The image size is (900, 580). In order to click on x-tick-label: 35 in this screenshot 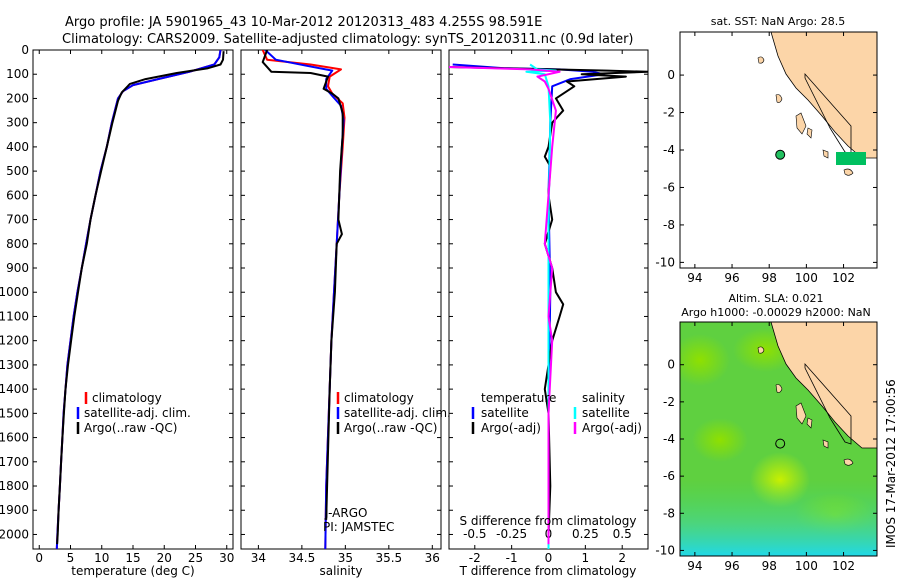, I will do `click(345, 558)`.